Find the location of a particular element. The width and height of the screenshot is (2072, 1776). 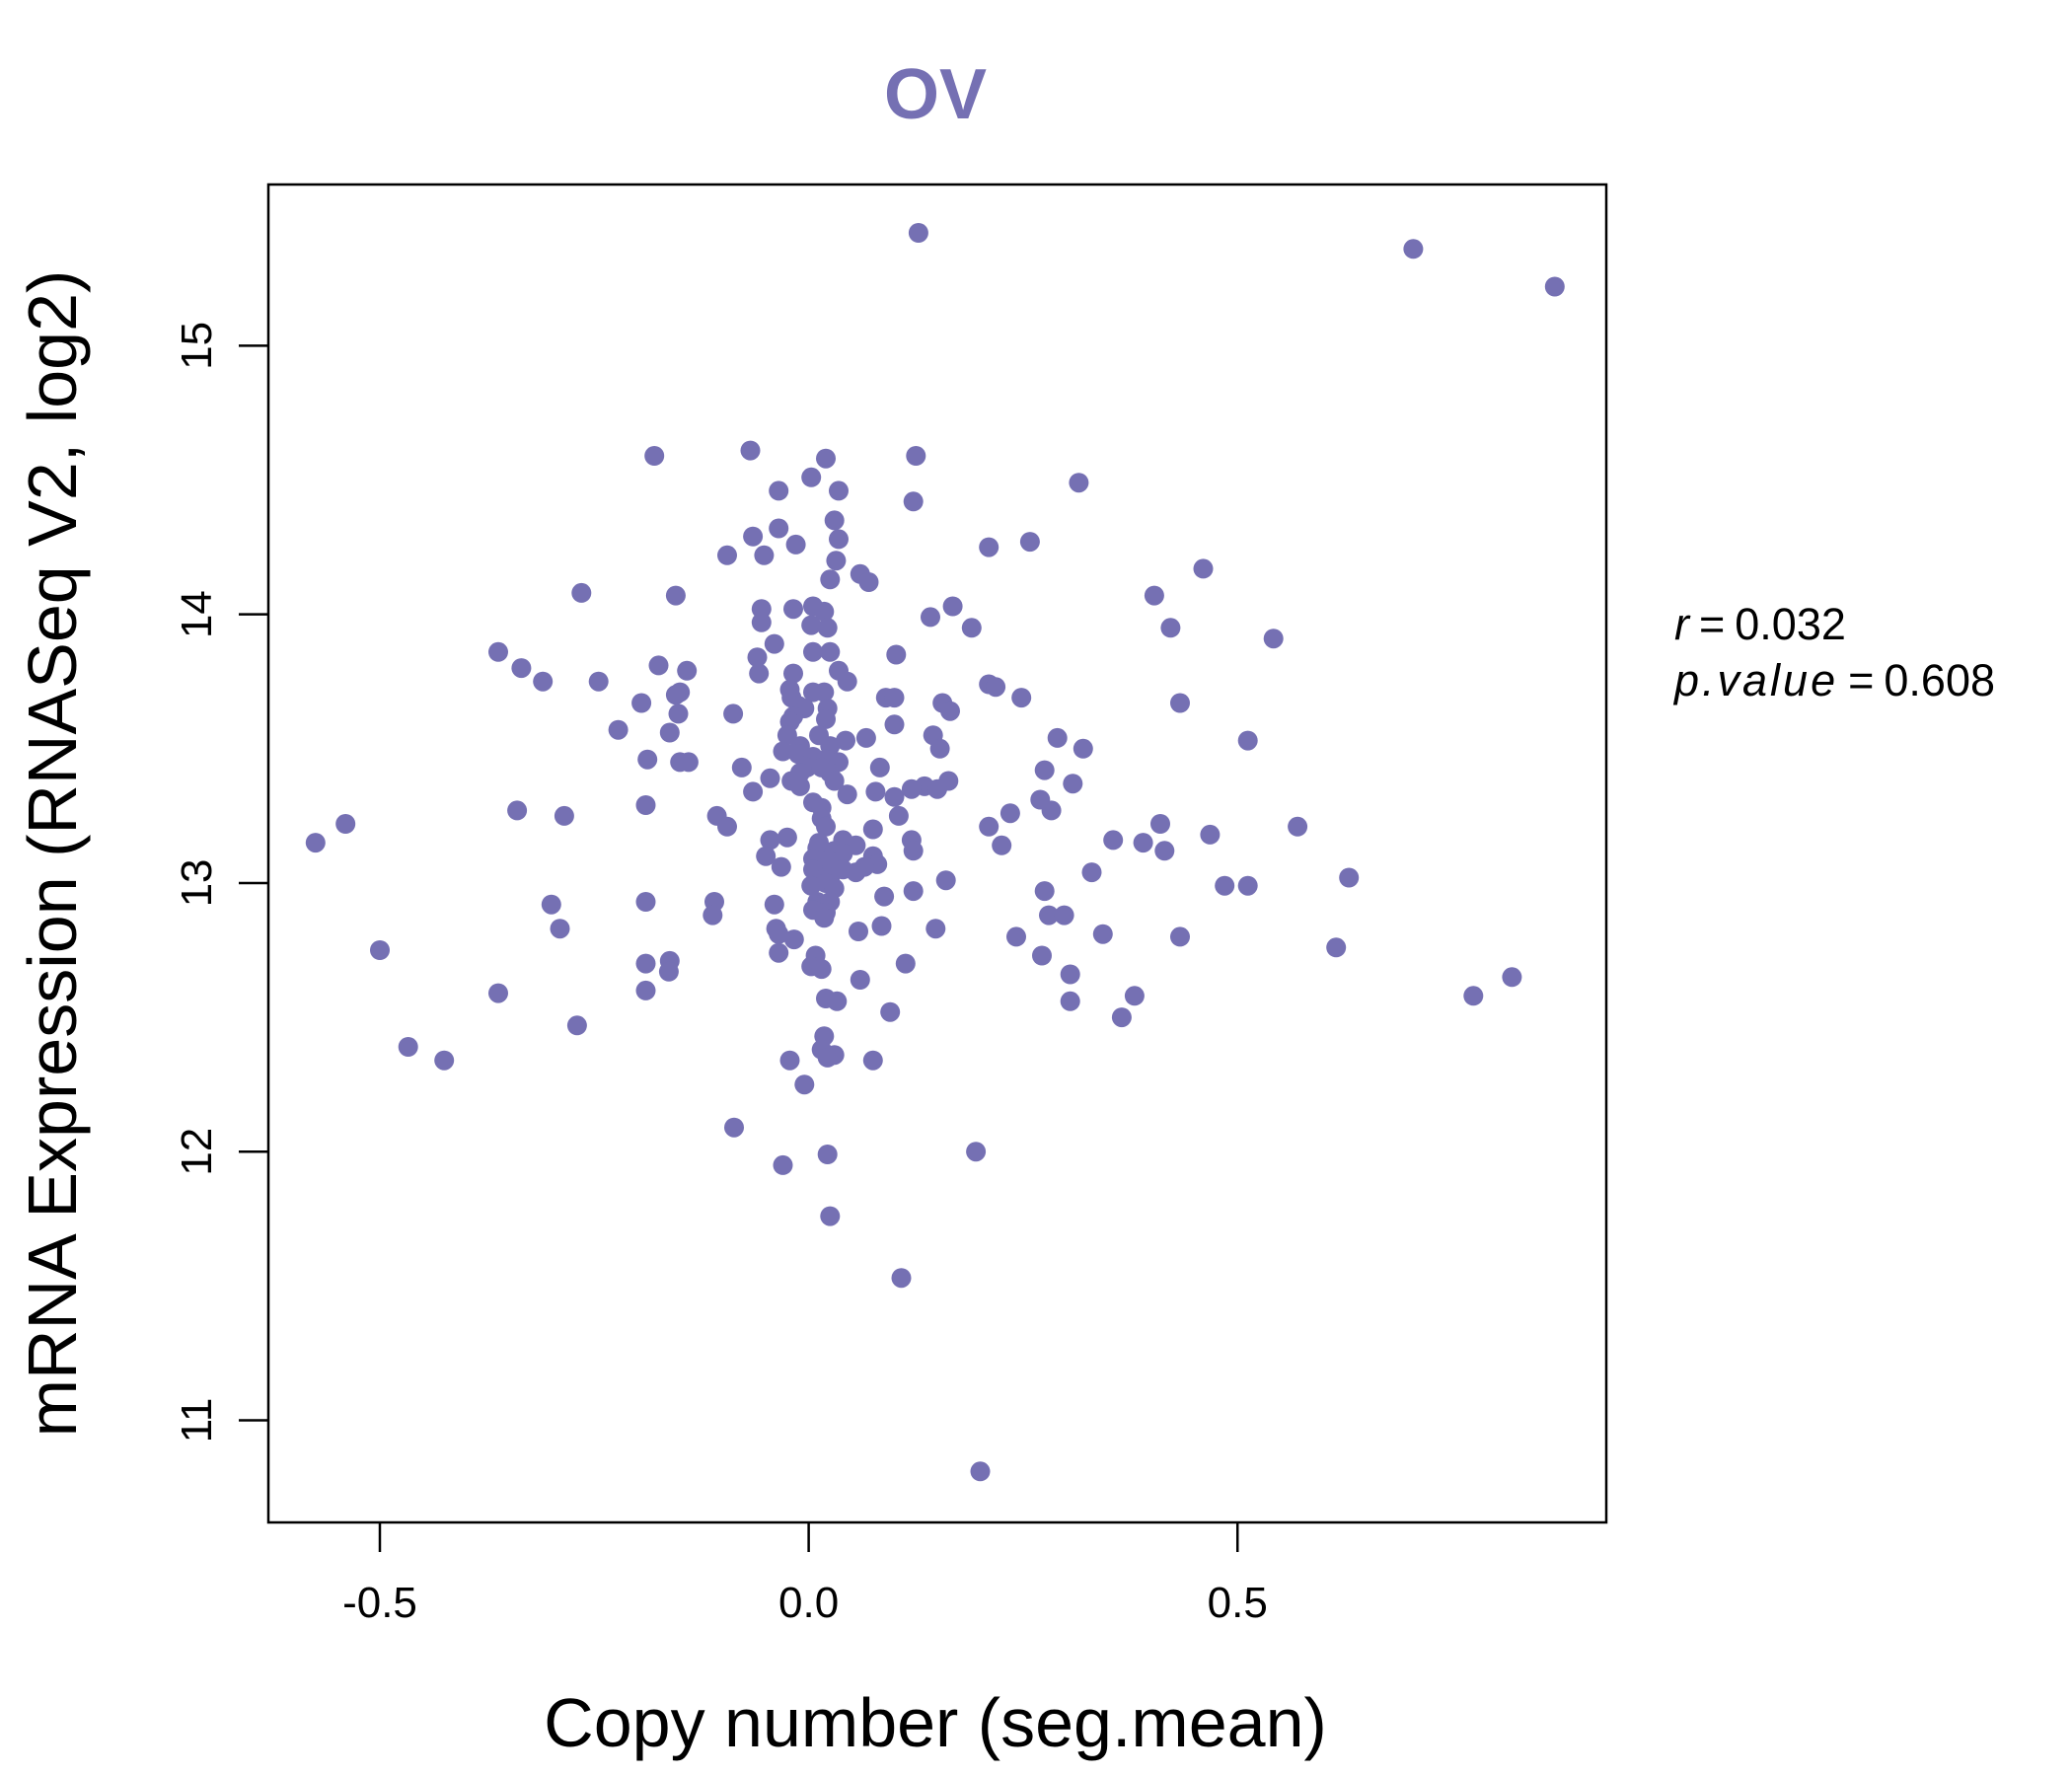

x-axis: -0.5 0.0 0.5 is located at coordinates (805, 1574).